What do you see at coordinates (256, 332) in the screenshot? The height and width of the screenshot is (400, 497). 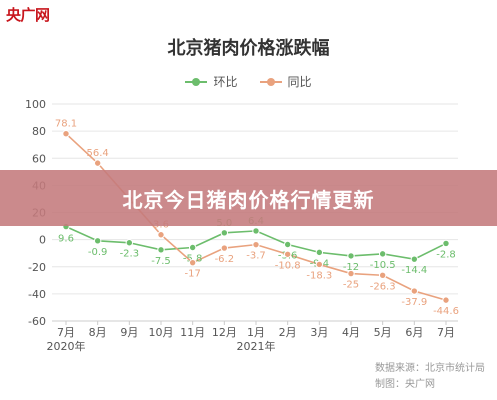 I see `x-tick-label: 1月` at bounding box center [256, 332].